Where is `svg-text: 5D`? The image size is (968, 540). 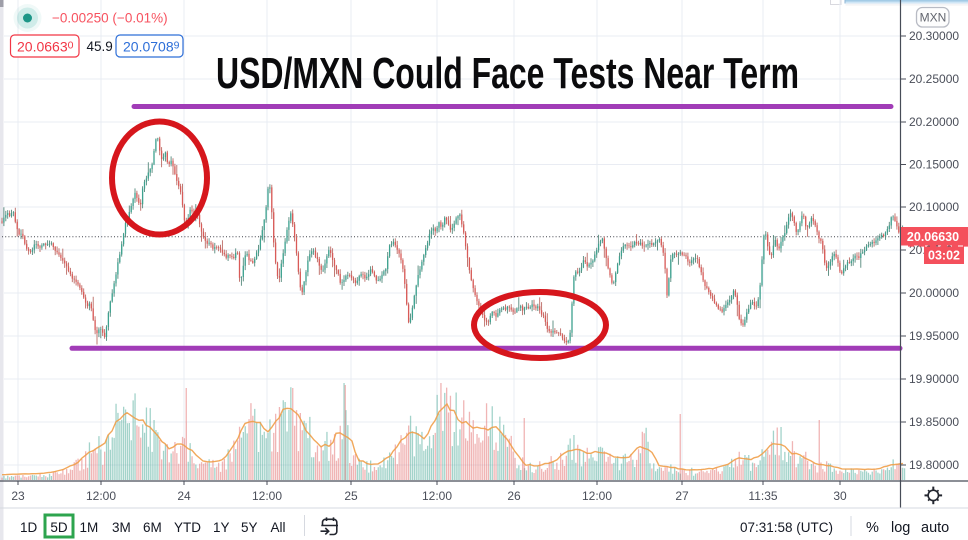
svg-text: 5D is located at coordinates (59, 527).